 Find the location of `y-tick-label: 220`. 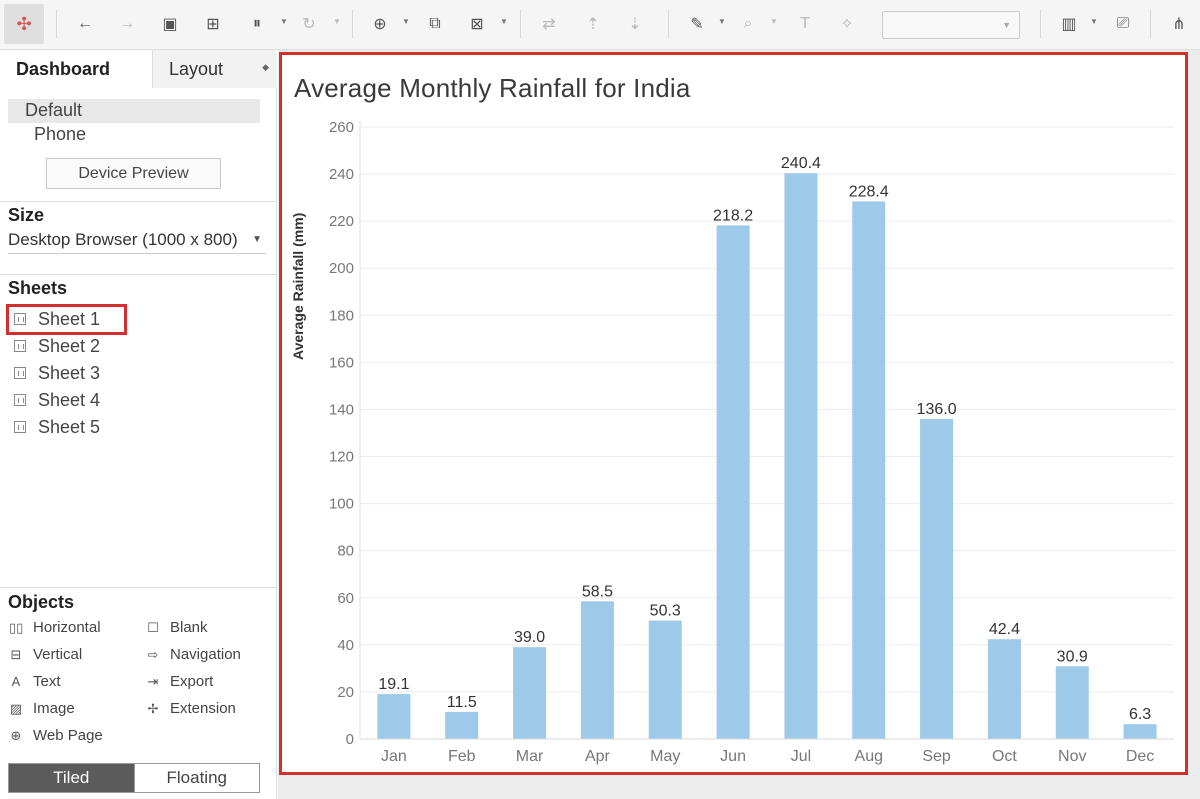

y-tick-label: 220 is located at coordinates (341, 221).